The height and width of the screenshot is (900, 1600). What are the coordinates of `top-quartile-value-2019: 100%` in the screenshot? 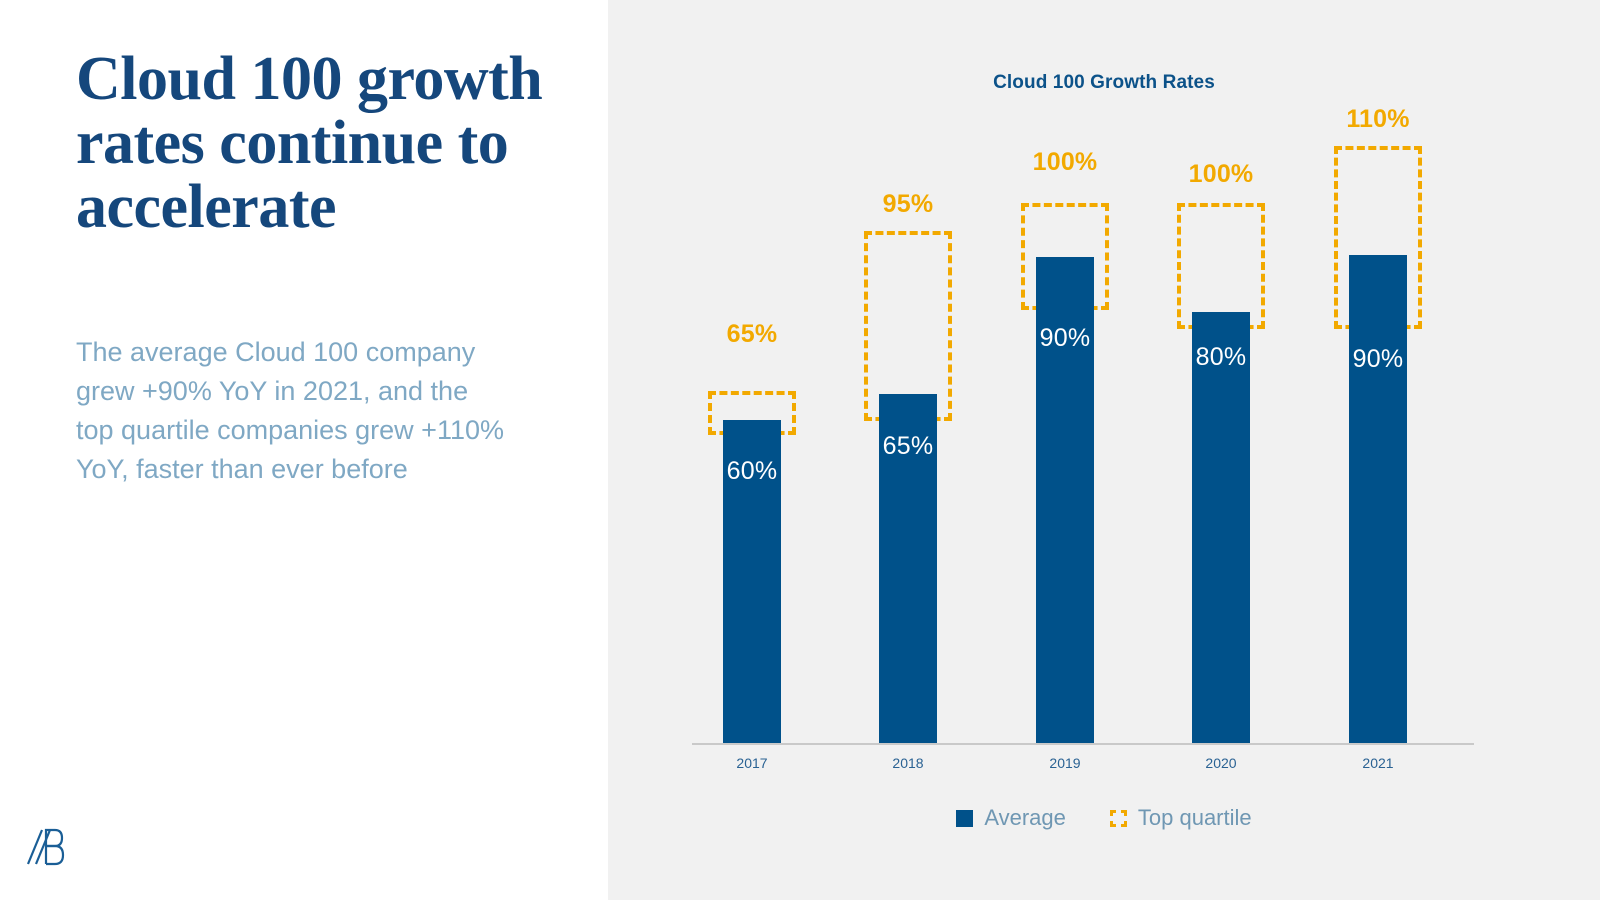 It's located at (1065, 162).